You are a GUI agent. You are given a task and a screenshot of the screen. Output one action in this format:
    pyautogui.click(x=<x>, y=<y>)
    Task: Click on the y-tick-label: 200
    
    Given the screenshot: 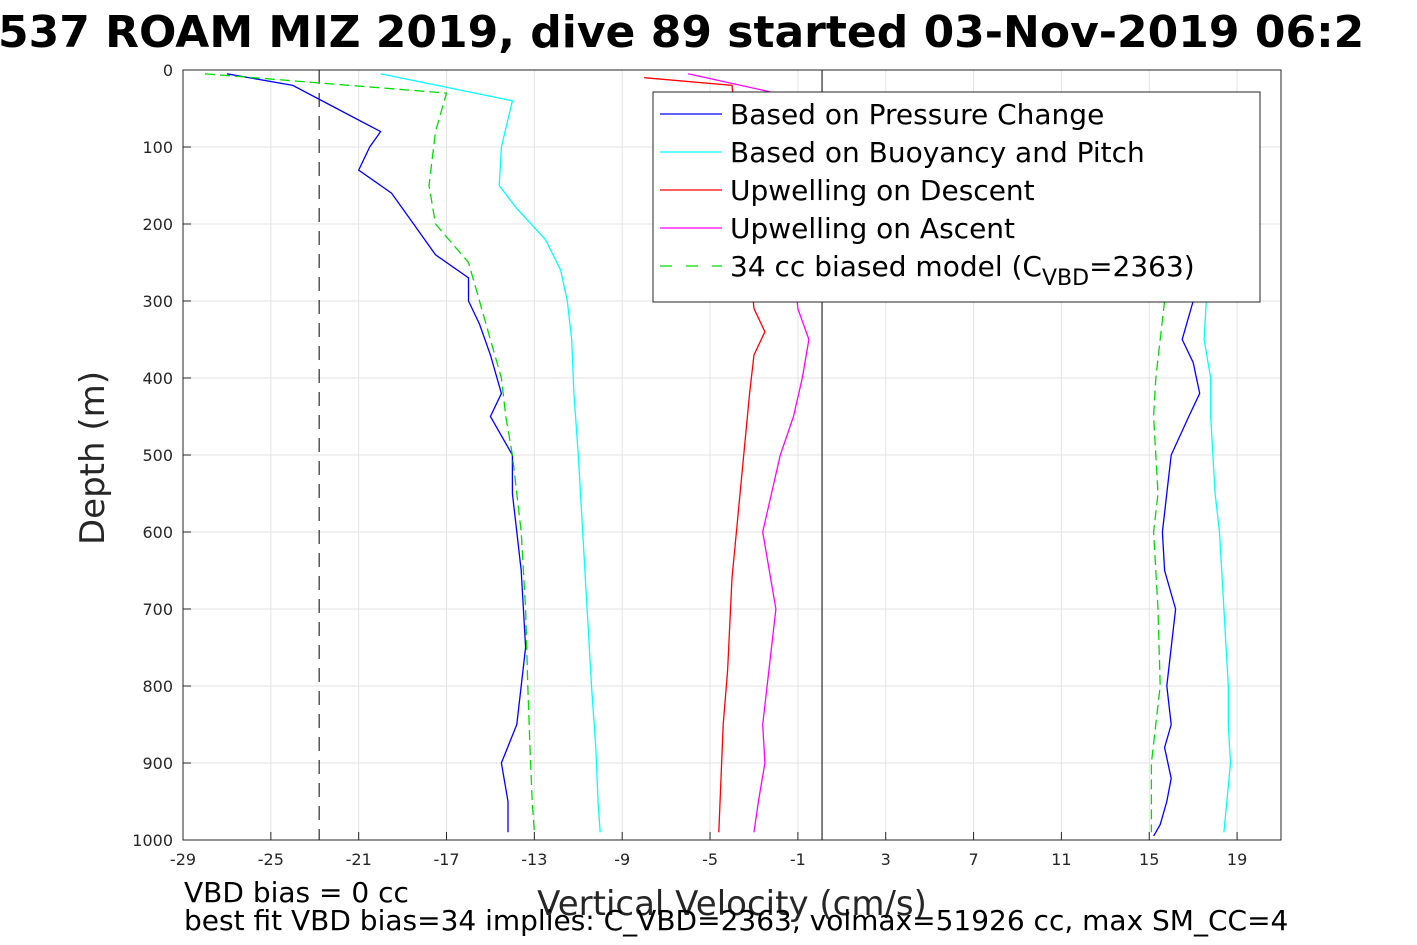 What is the action you would take?
    pyautogui.click(x=157, y=224)
    